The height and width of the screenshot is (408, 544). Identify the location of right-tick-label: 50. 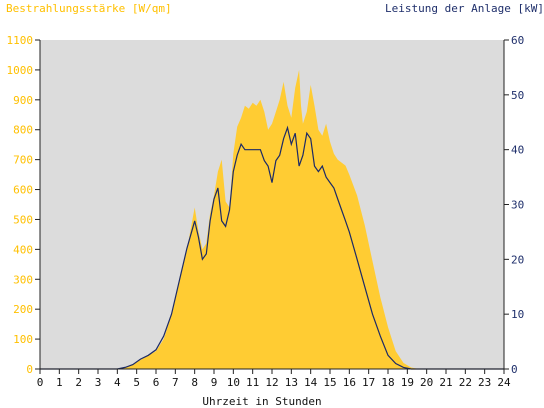
(517, 95).